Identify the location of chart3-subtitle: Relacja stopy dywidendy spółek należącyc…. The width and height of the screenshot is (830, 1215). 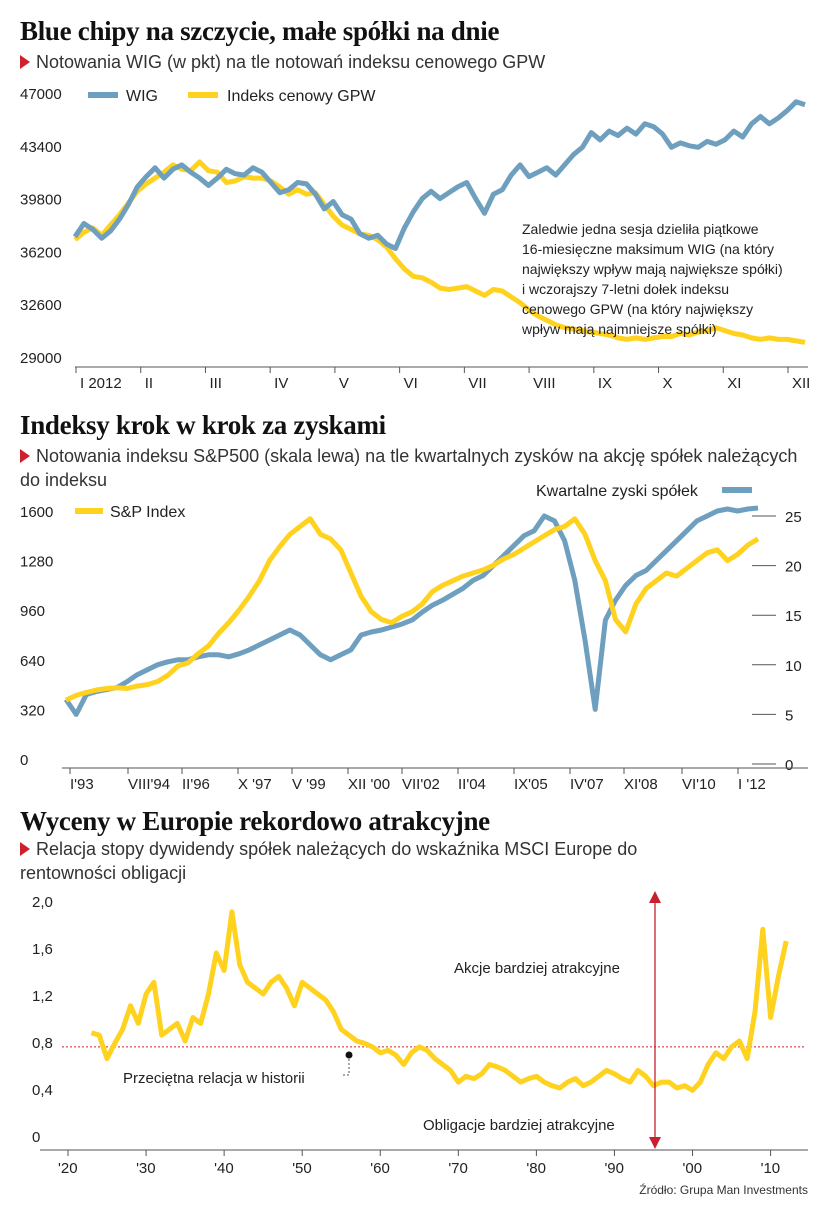
(329, 861).